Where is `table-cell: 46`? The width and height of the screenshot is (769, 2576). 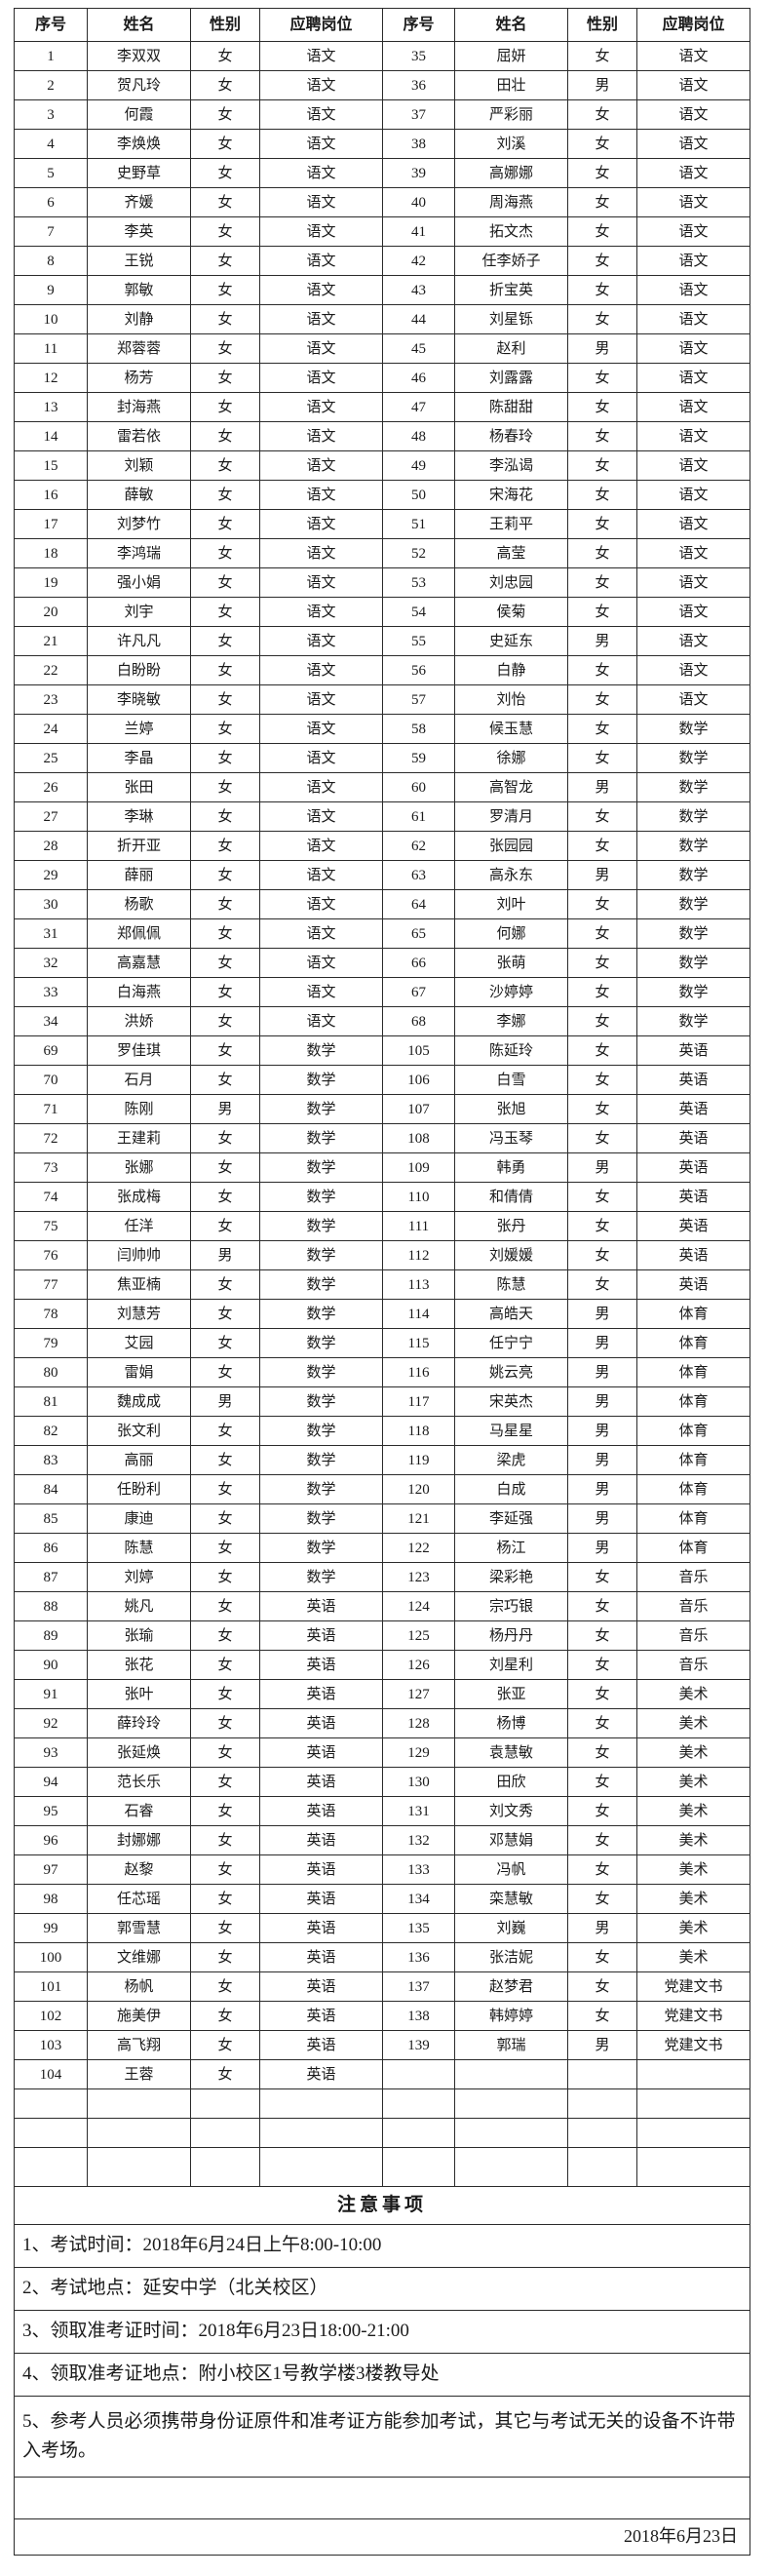 table-cell: 46 is located at coordinates (418, 378).